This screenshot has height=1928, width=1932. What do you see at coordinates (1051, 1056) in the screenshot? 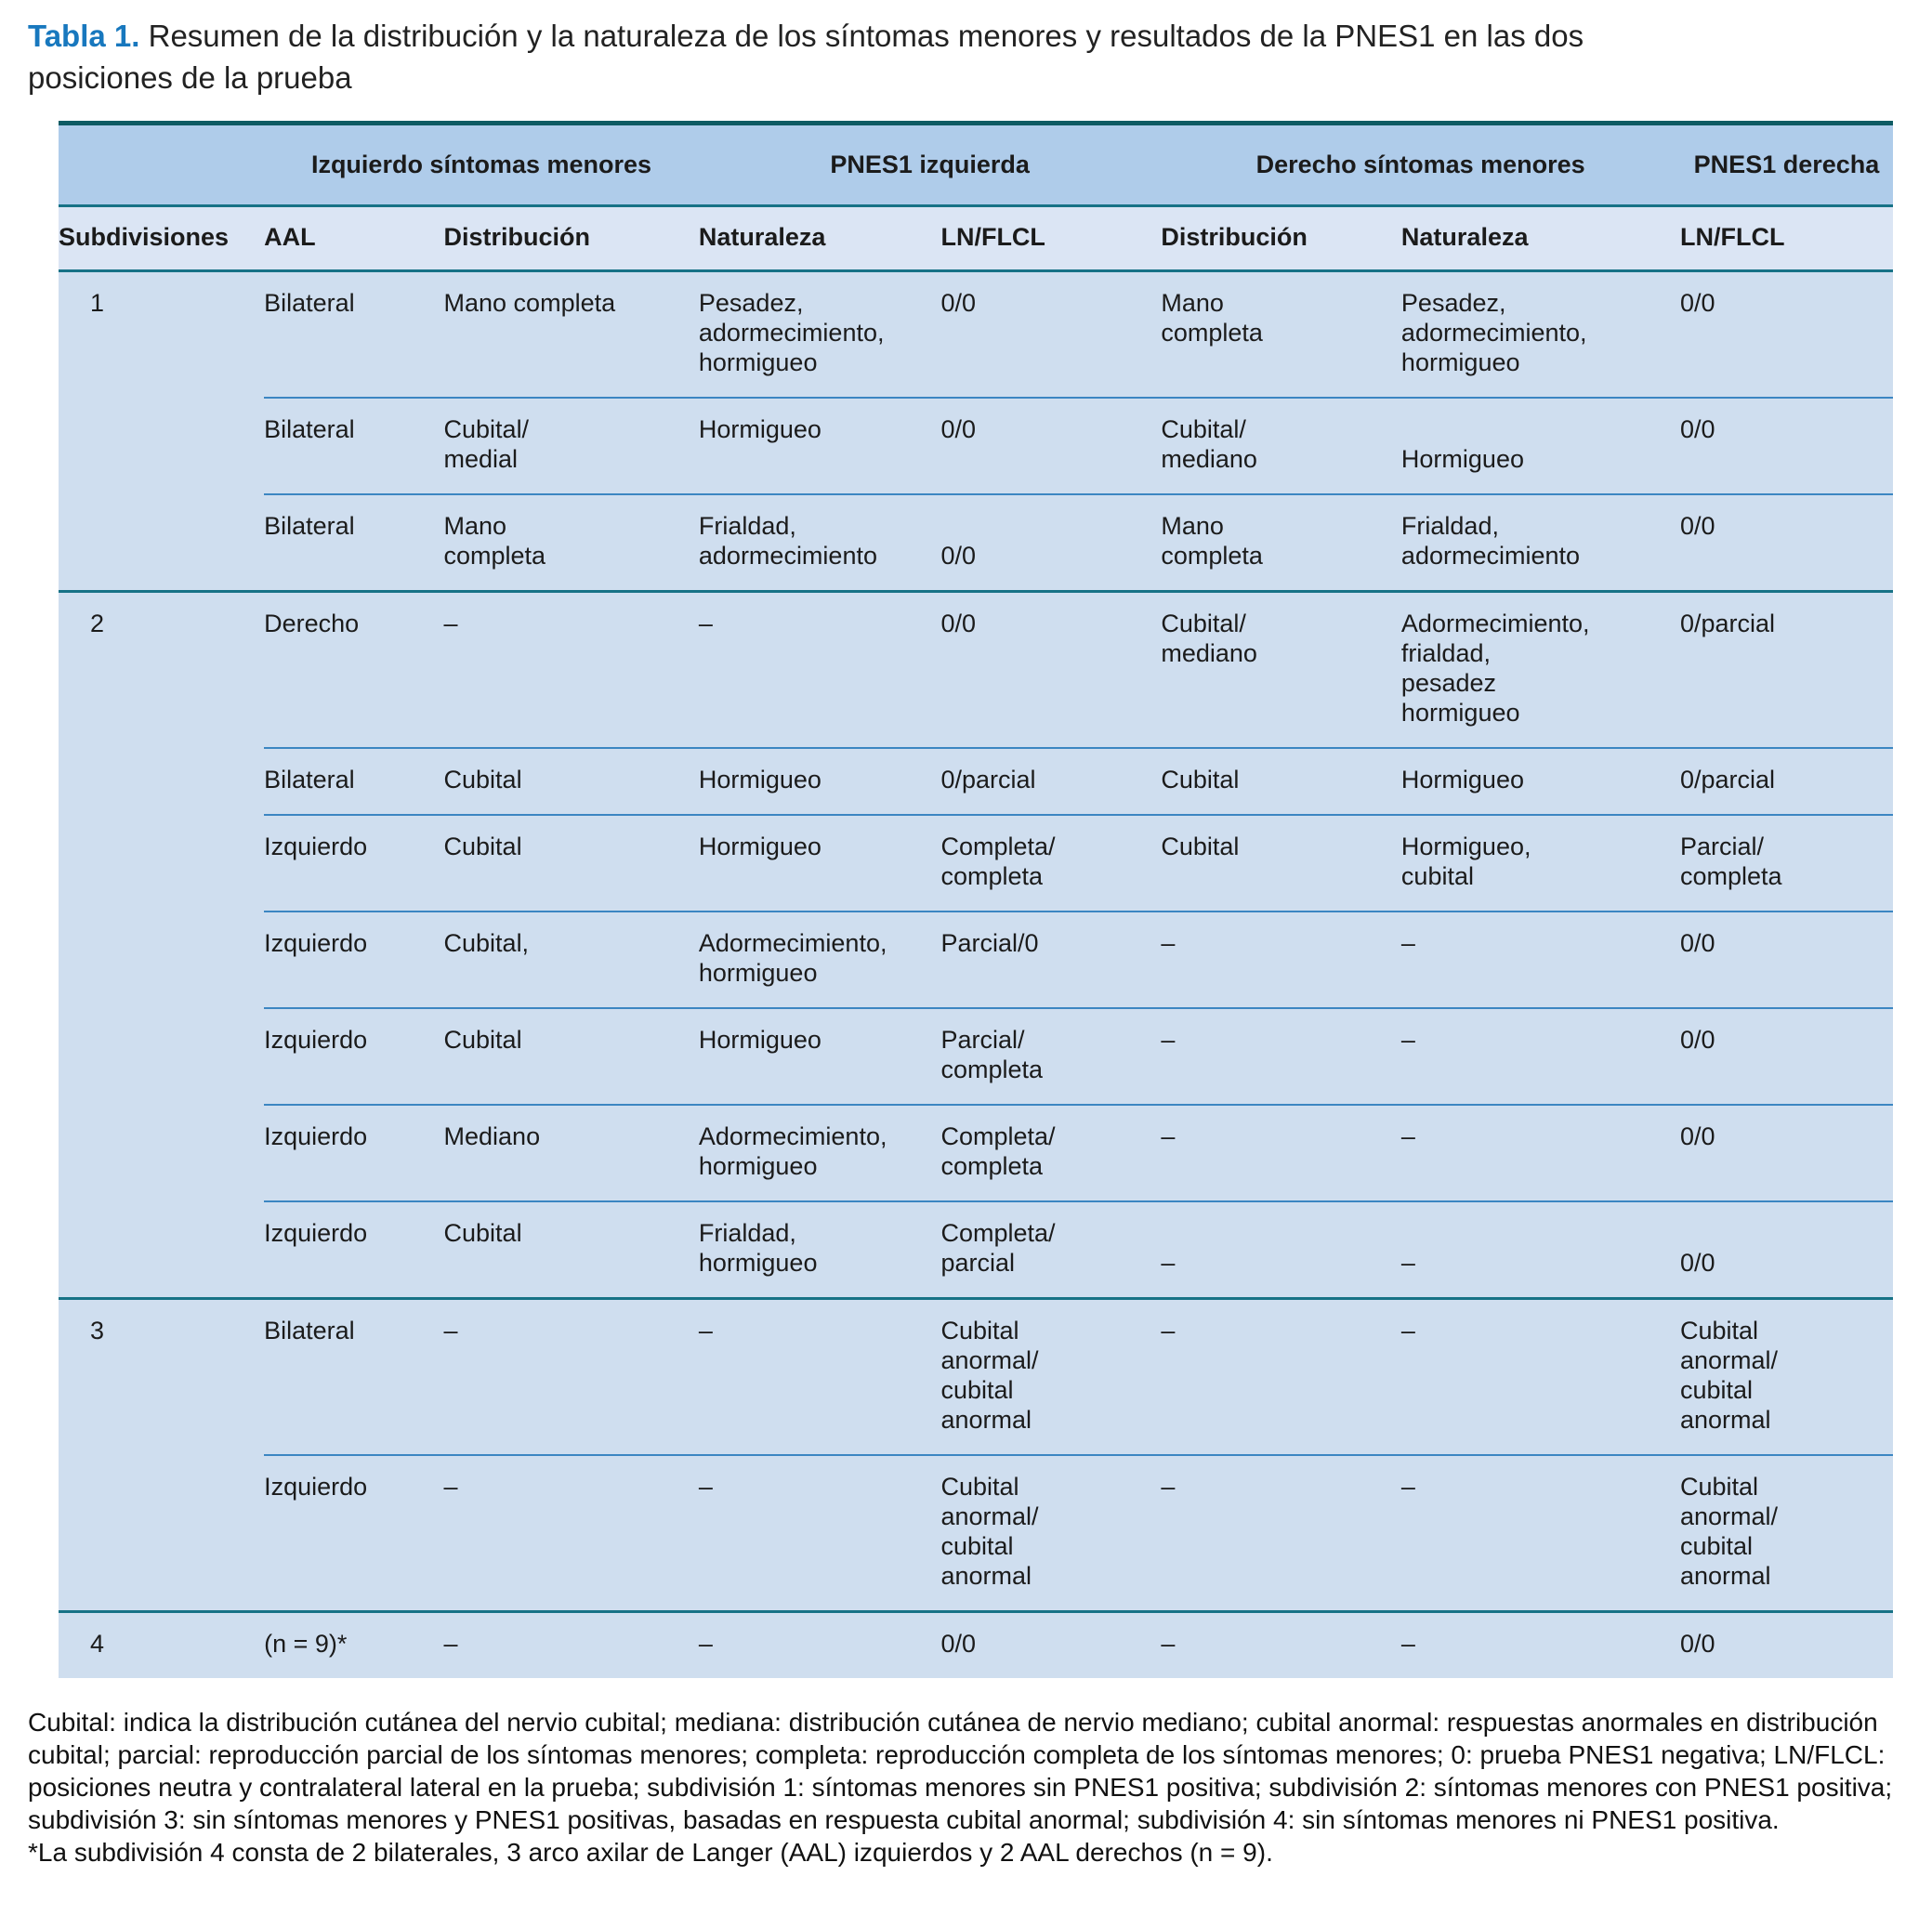
I see `cell-lnflcl-left: Parcial/ completa` at bounding box center [1051, 1056].